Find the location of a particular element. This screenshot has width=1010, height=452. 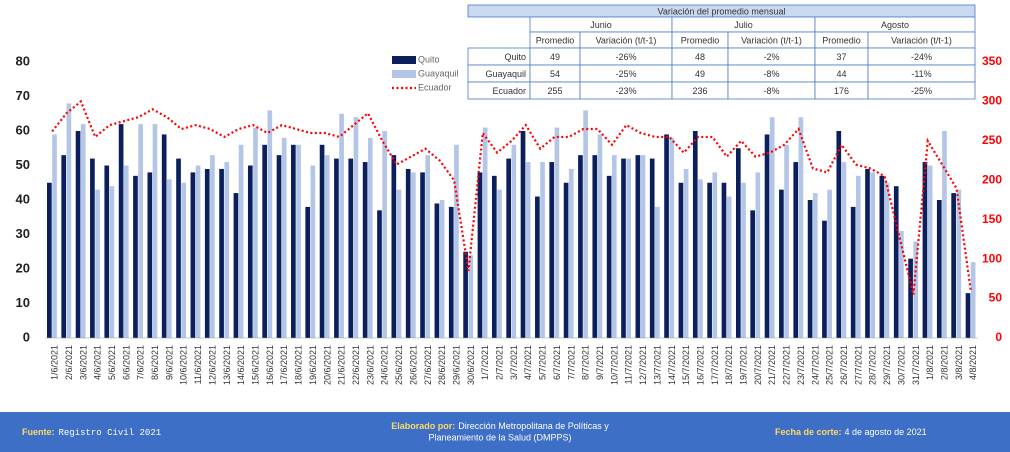

x-tick-label: 5/7/2021 is located at coordinates (543, 362).